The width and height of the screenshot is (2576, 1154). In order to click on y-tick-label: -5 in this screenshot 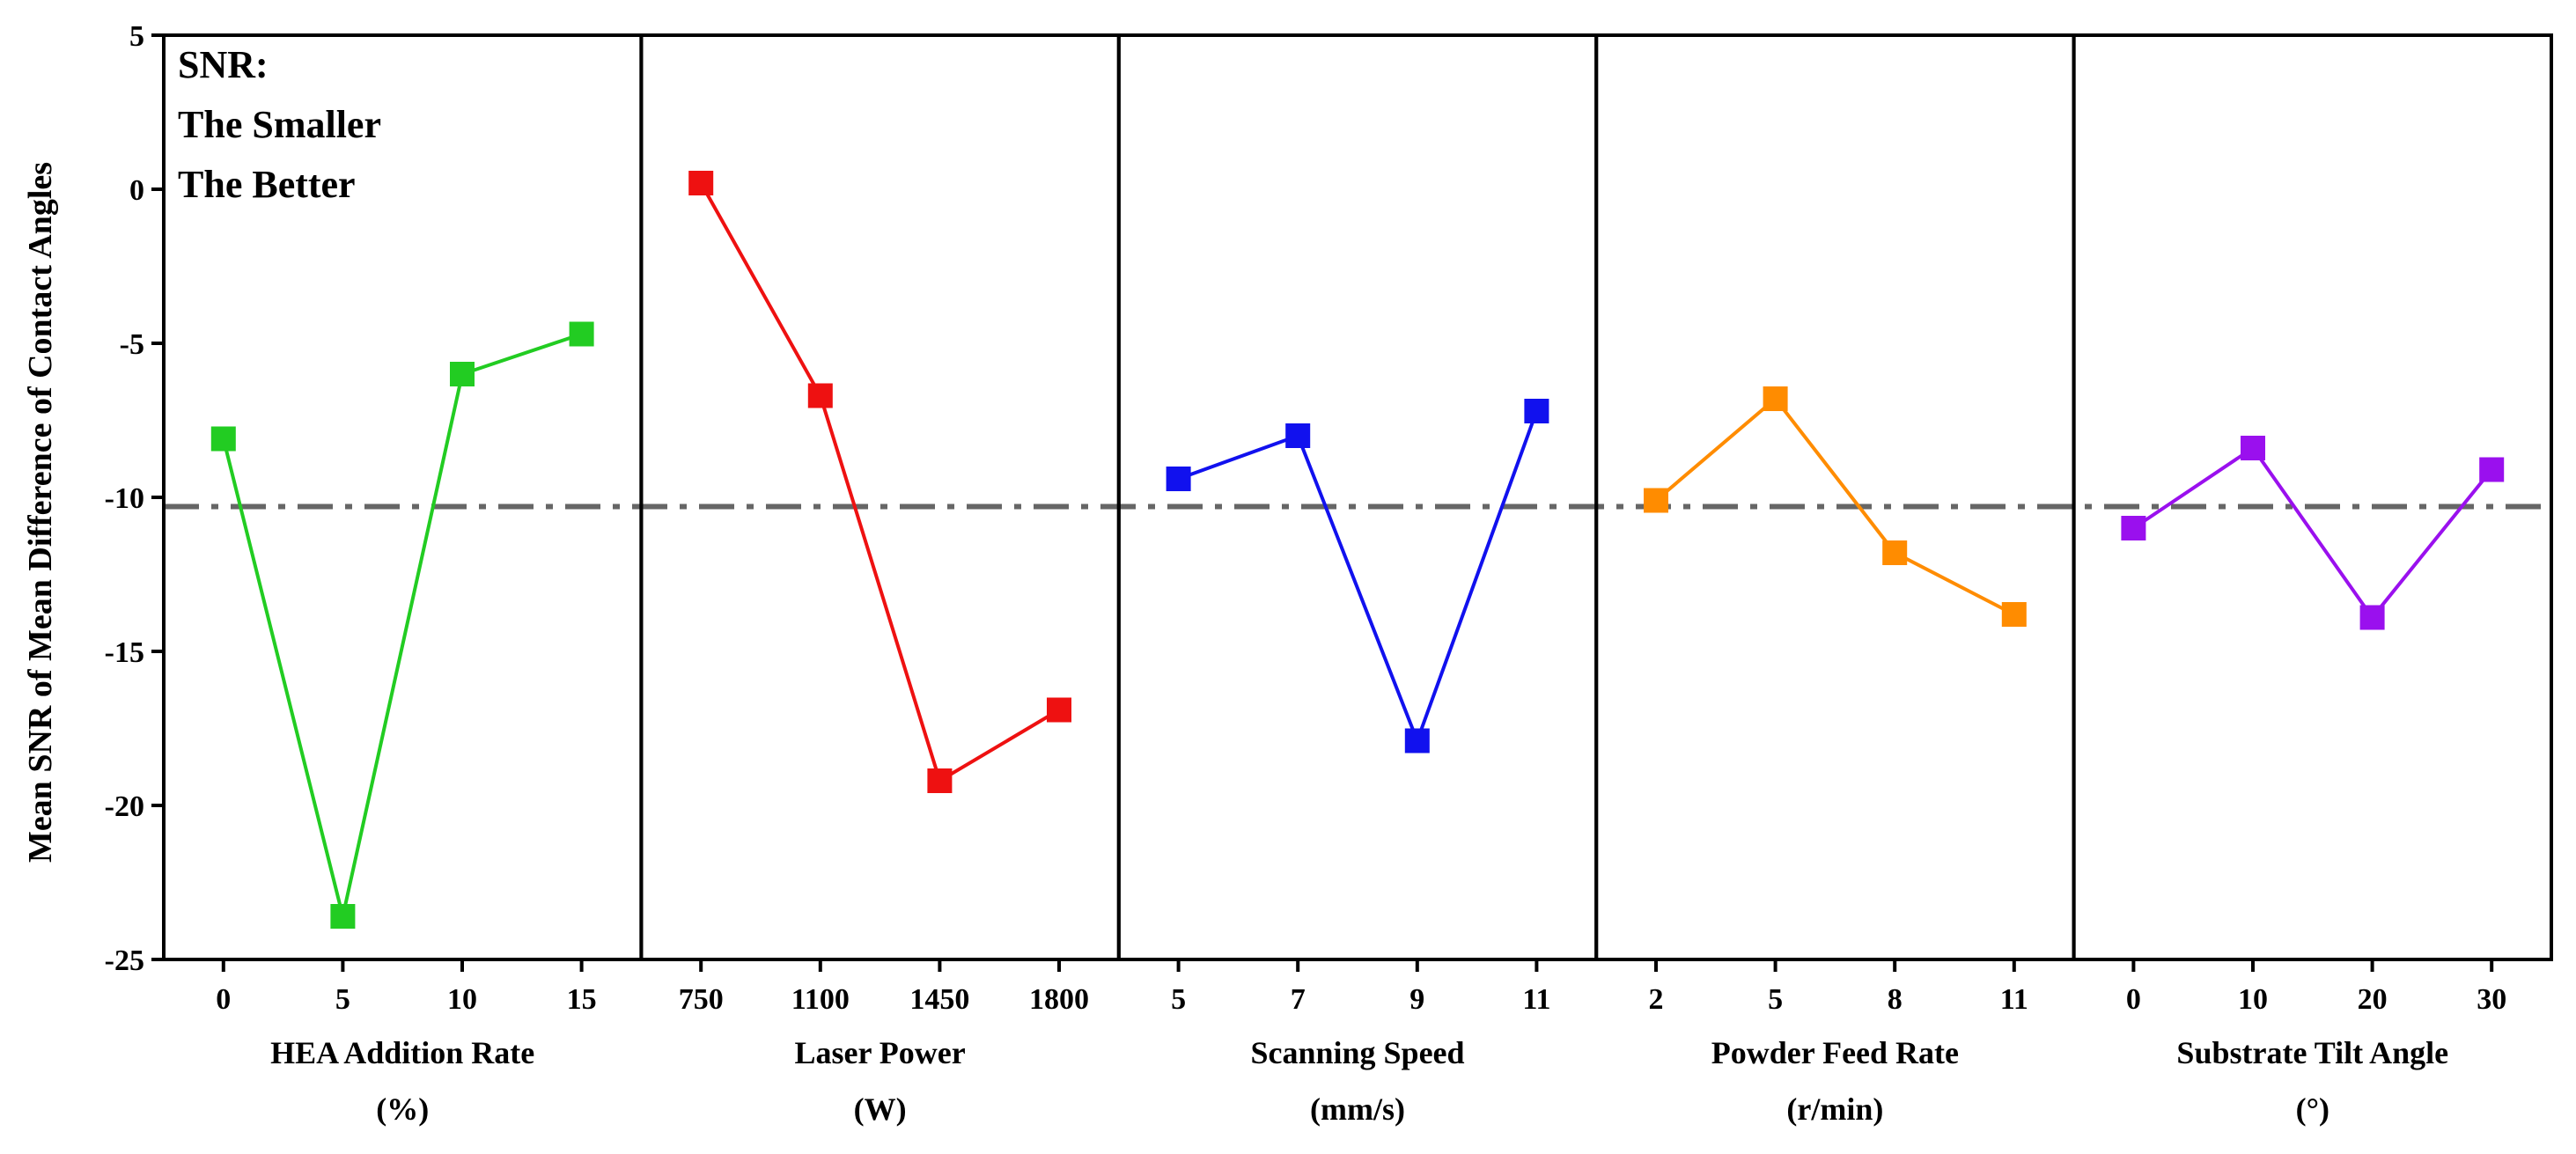, I will do `click(132, 344)`.